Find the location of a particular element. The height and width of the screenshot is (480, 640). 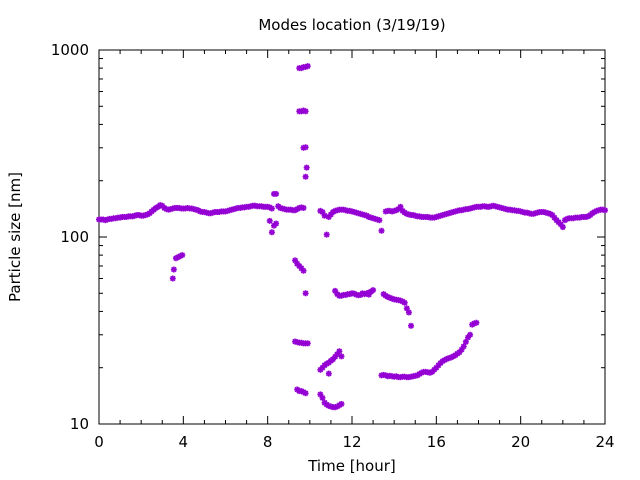

y-tick-label: 100 is located at coordinates (74, 237).